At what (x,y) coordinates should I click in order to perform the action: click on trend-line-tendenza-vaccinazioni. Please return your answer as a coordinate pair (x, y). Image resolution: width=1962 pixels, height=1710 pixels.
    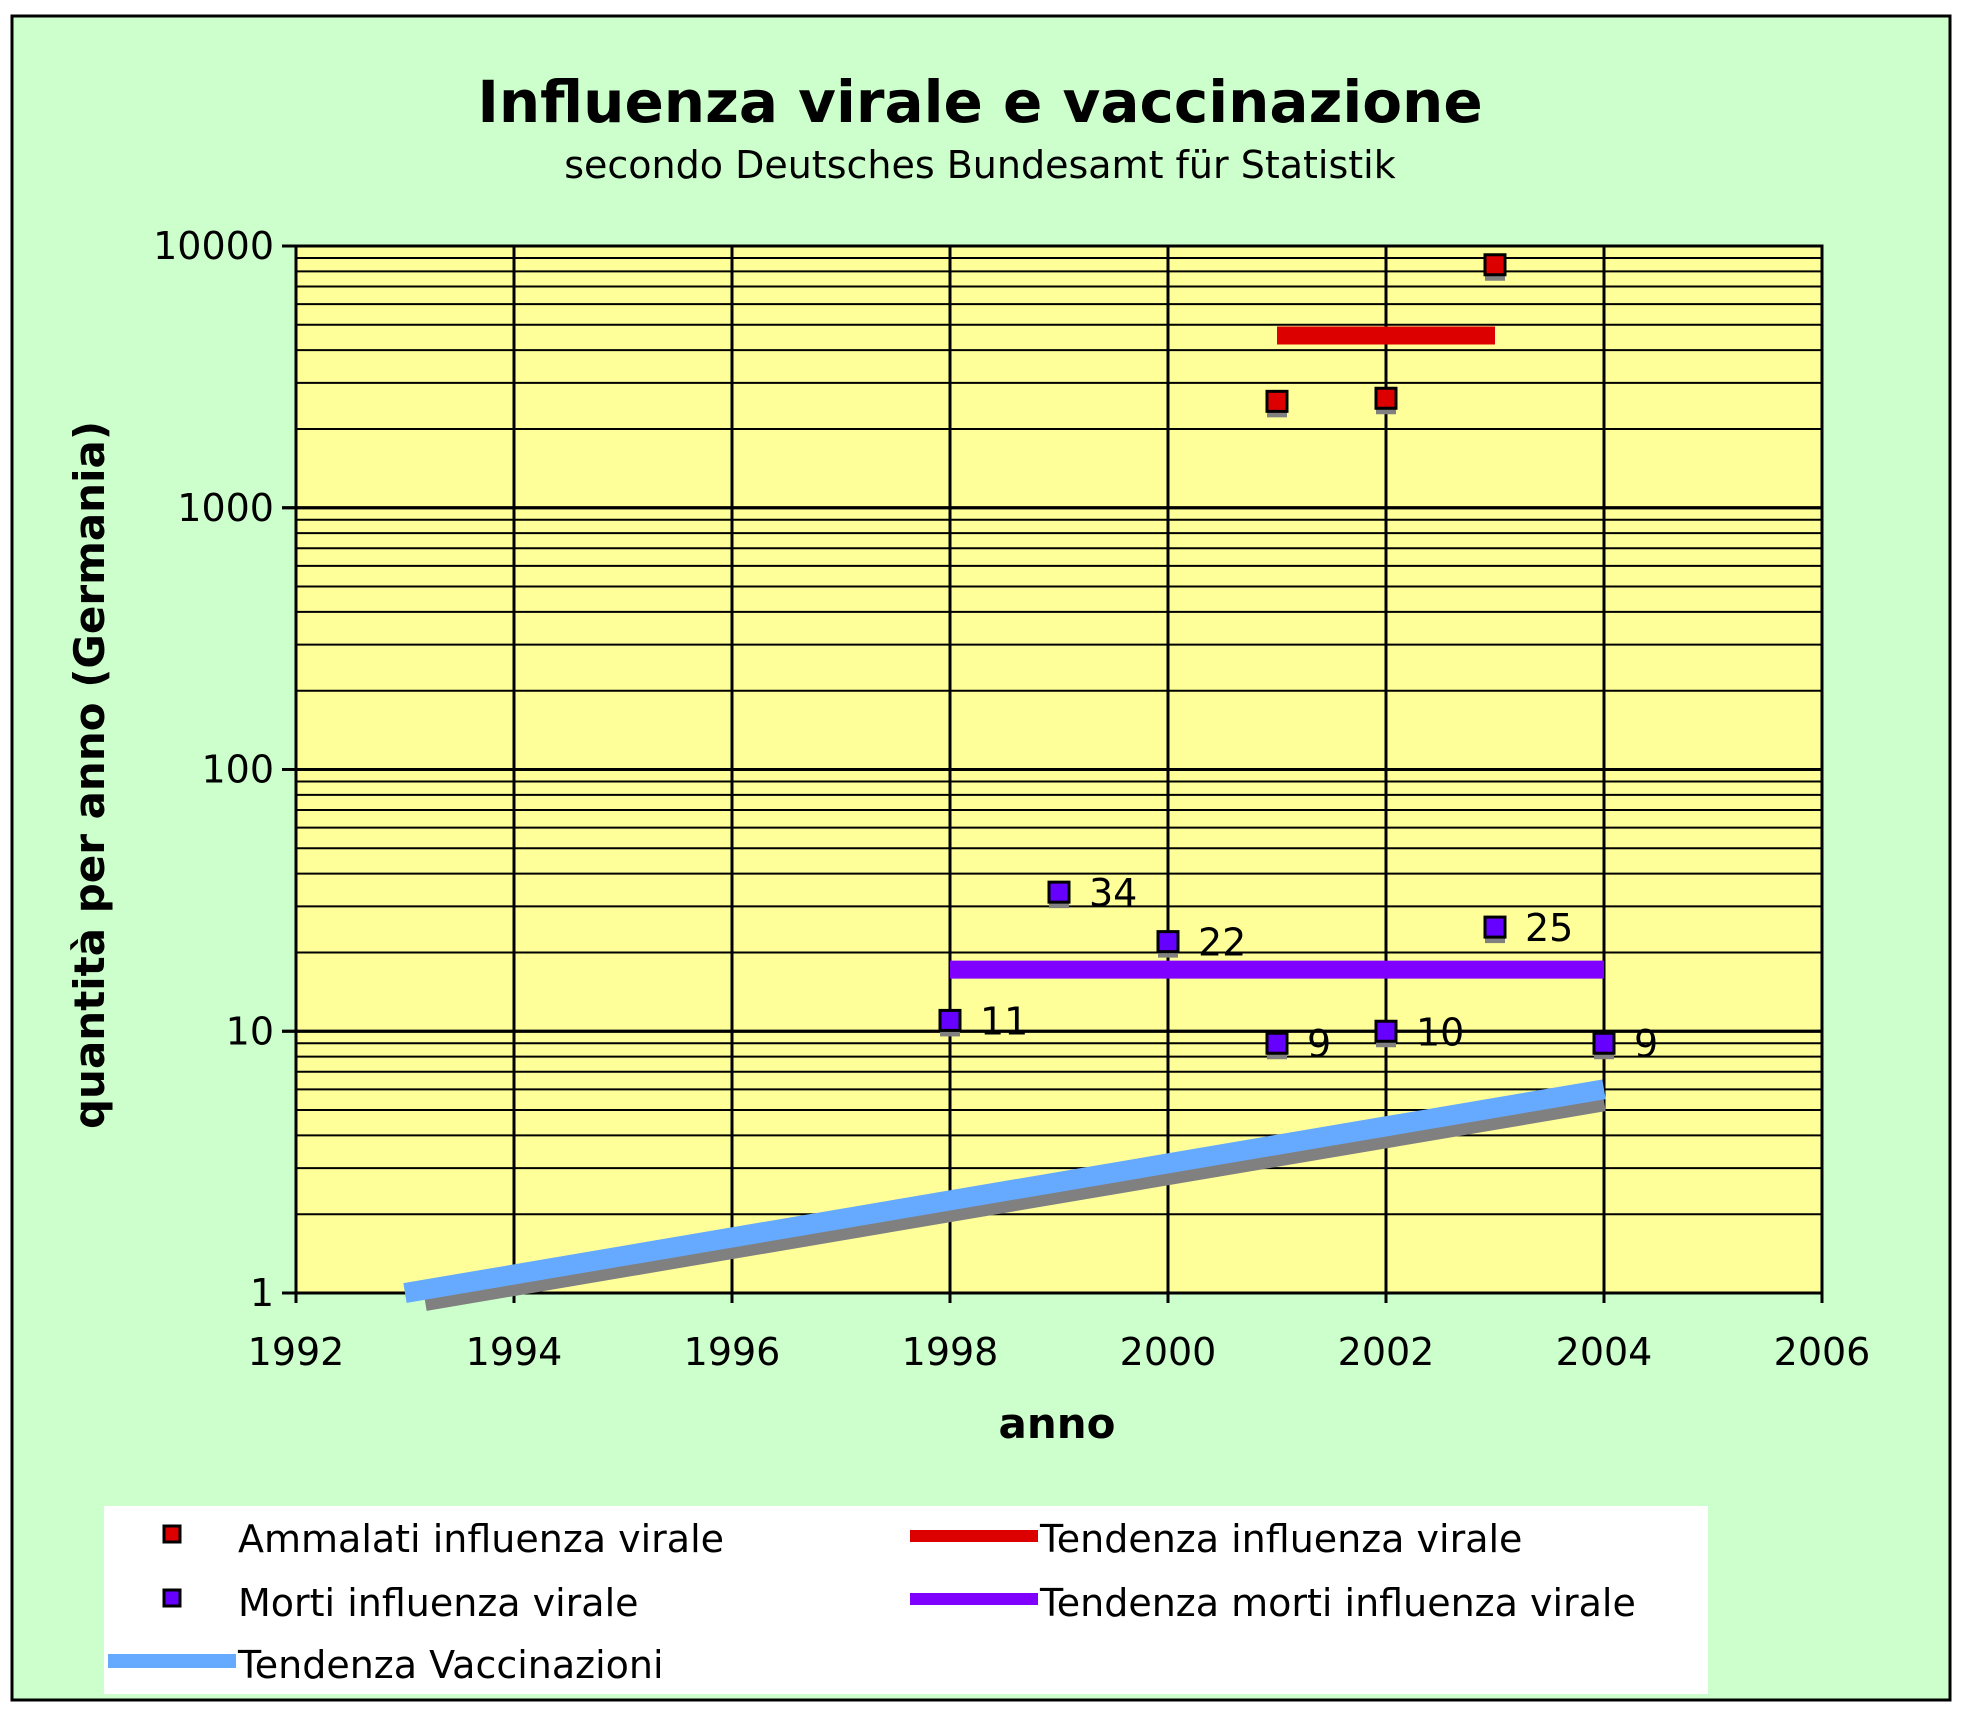
    Looking at the image, I should click on (1004, 1191).